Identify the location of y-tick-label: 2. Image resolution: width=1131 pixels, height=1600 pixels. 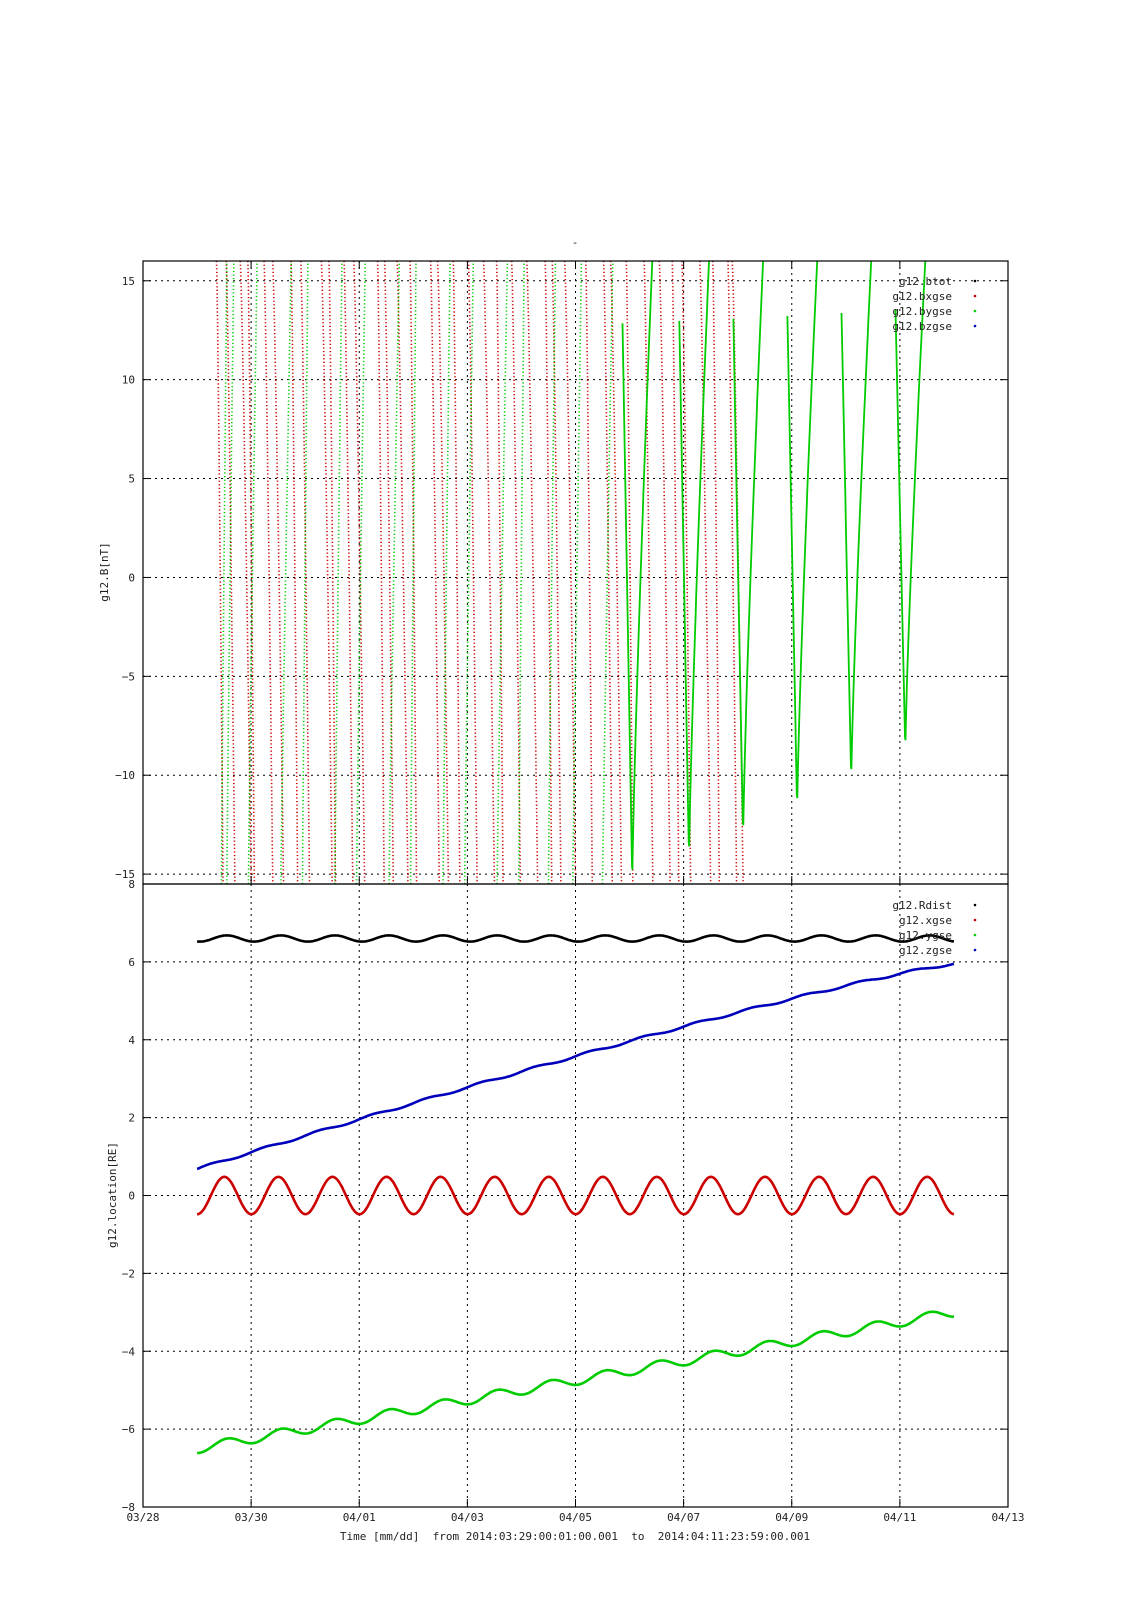
(131, 1118).